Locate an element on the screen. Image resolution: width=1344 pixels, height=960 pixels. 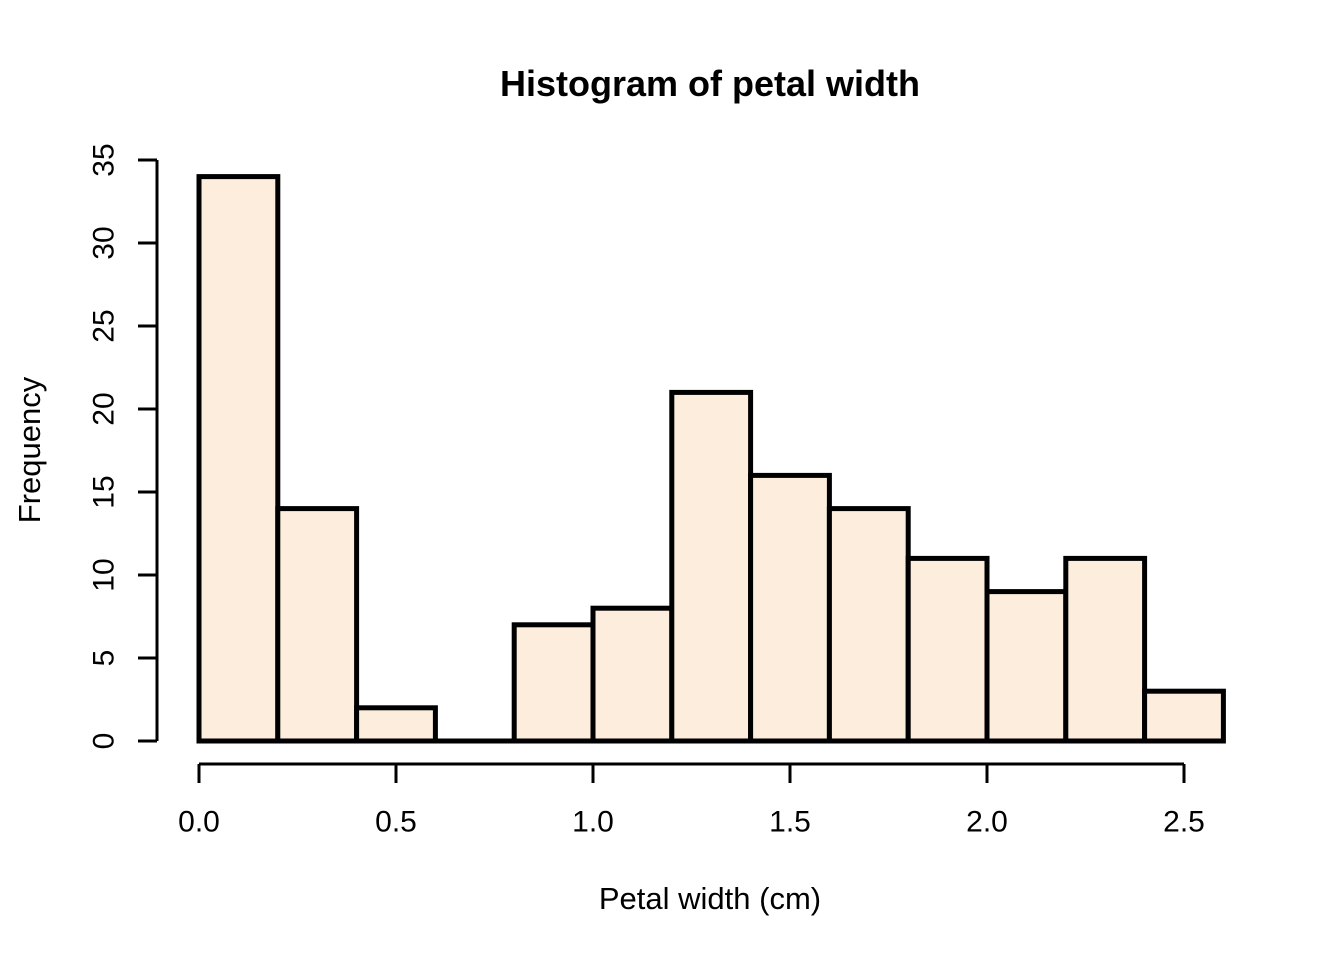
x-axis-label: Petal width (cm) is located at coordinates (710, 898).